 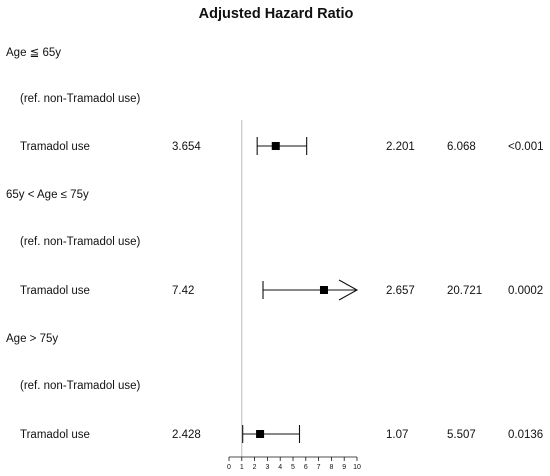 I want to click on x-tick-label: 9, so click(x=344, y=467).